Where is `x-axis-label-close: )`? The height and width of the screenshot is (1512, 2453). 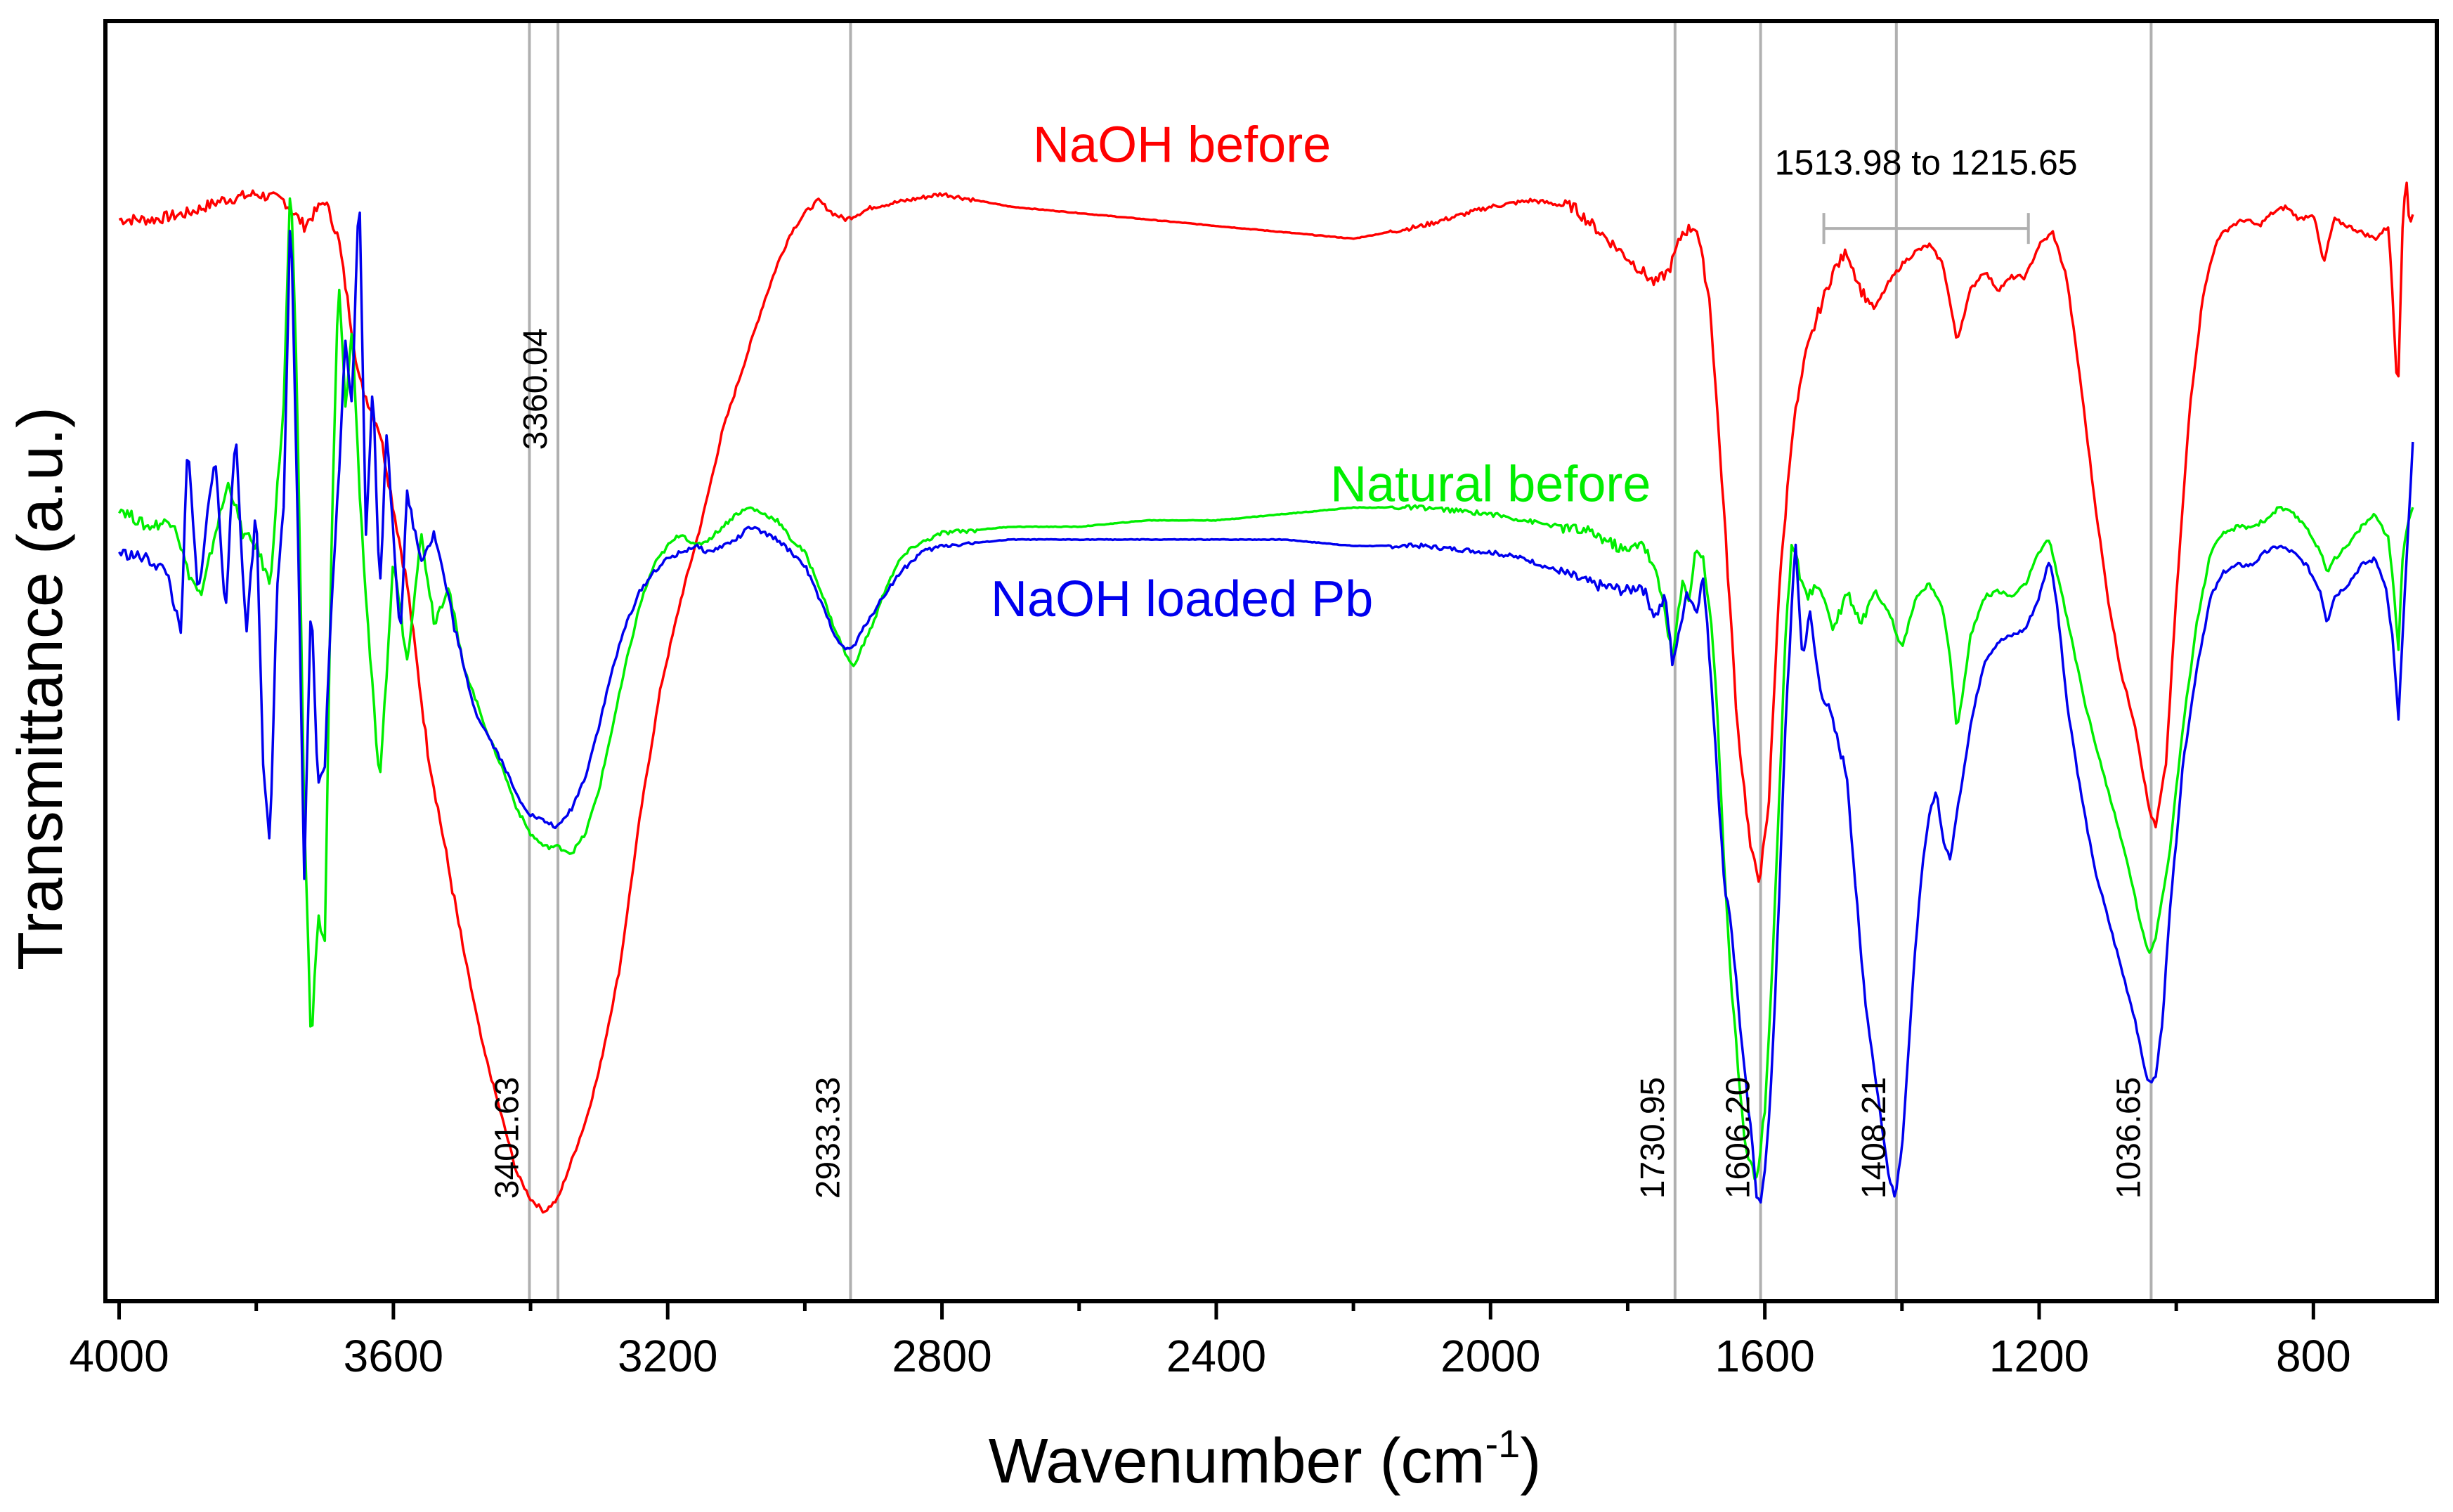 x-axis-label-close: ) is located at coordinates (1530, 1461).